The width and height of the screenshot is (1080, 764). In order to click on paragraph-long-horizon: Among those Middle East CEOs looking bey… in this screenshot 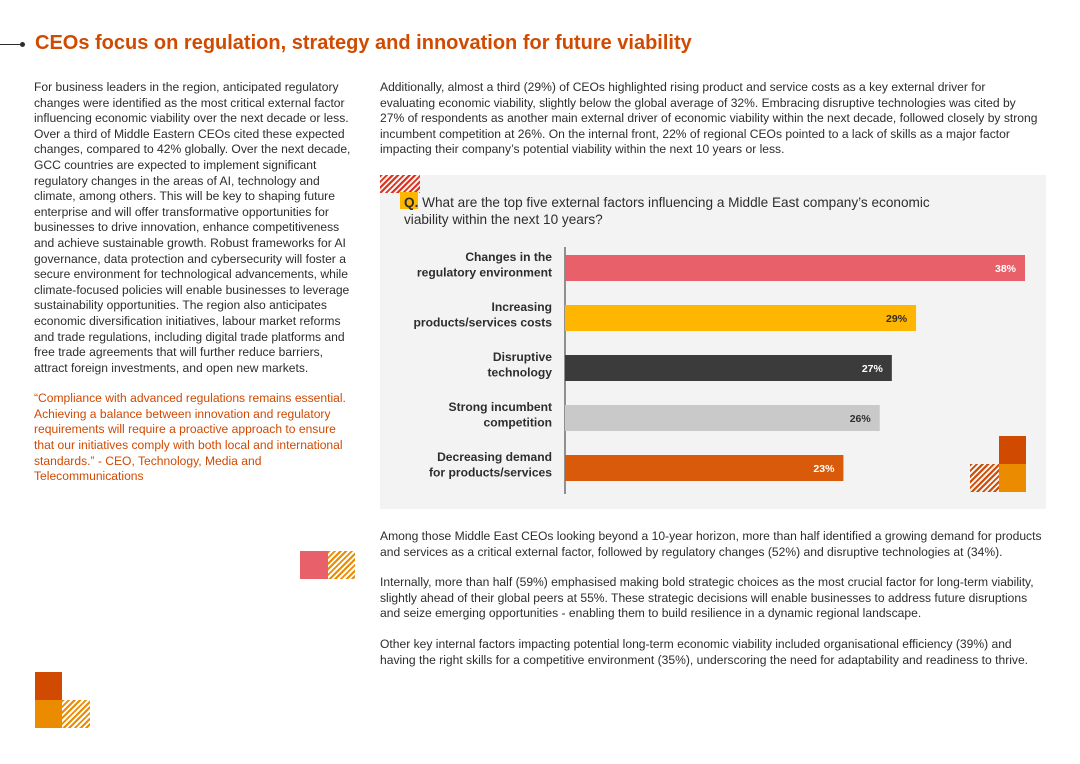, I will do `click(711, 544)`.